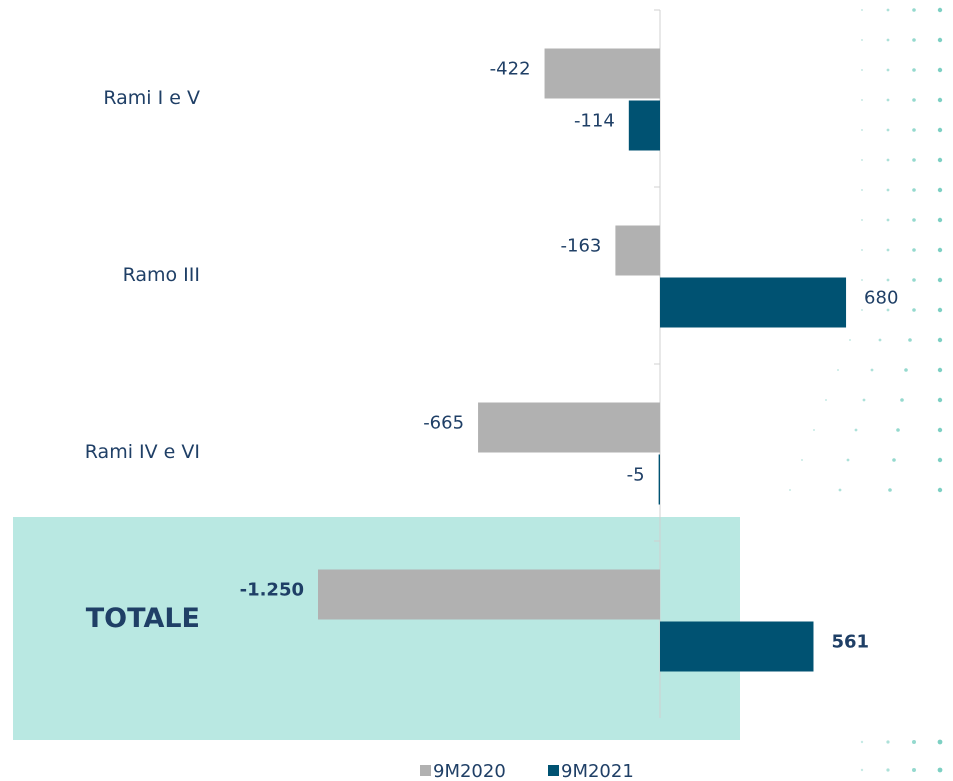 This screenshot has height=781, width=953. I want to click on category-label: Rami I e V, so click(151, 98).